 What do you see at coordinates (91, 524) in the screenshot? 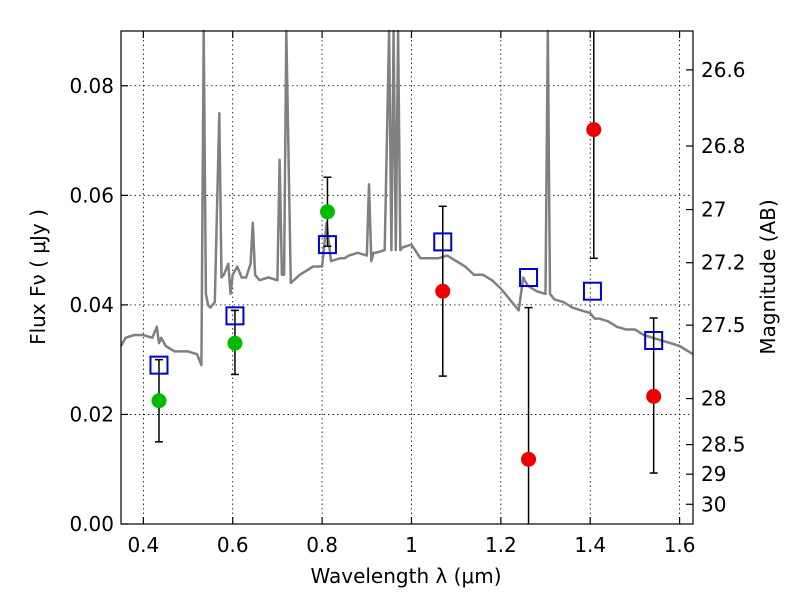
I see `y-tick-label: 0.00` at bounding box center [91, 524].